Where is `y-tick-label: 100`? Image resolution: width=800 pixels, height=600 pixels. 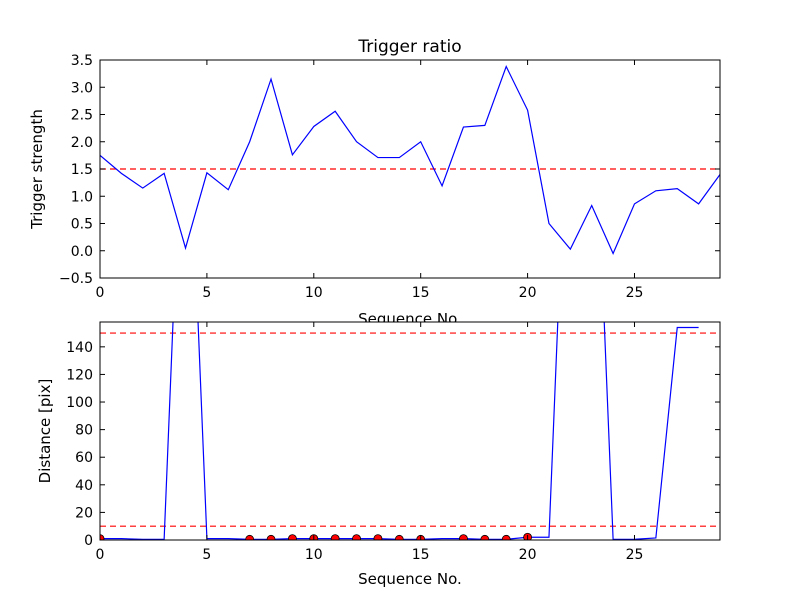
y-tick-label: 100 is located at coordinates (79, 403).